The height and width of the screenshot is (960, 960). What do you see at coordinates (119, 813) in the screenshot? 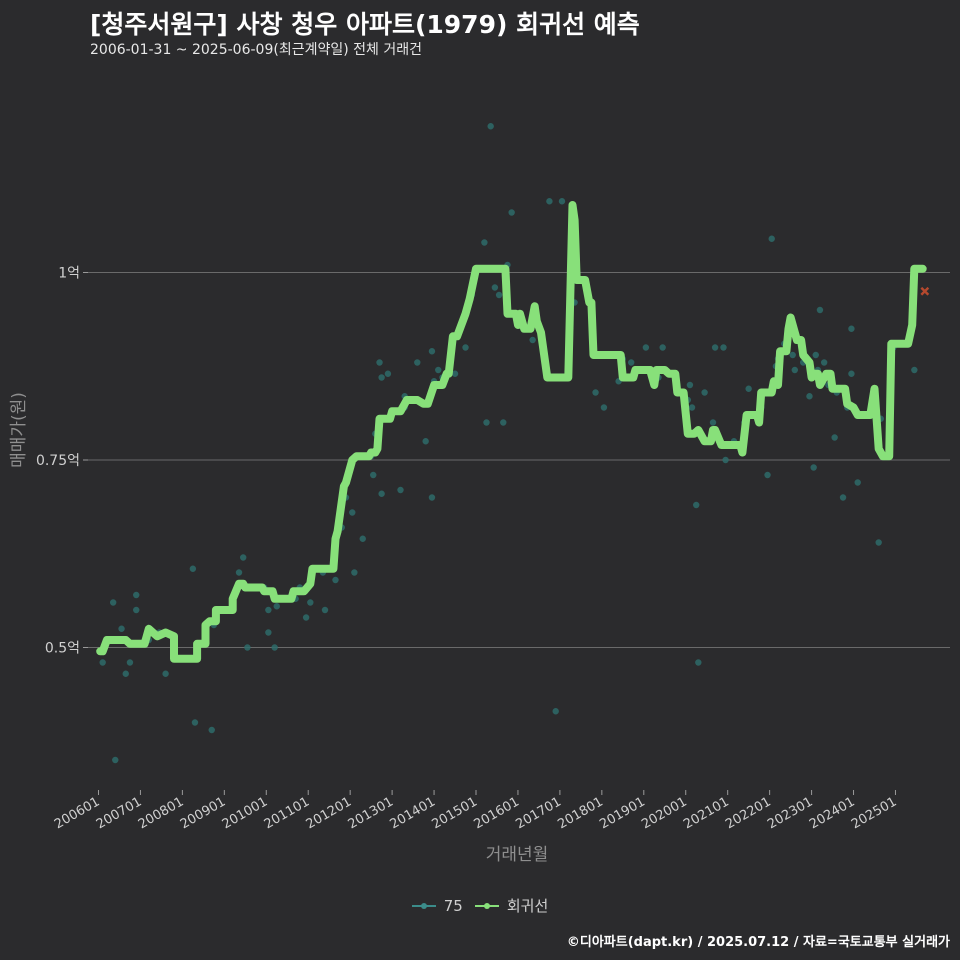
I see `x-tick-label: 200701` at bounding box center [119, 813].